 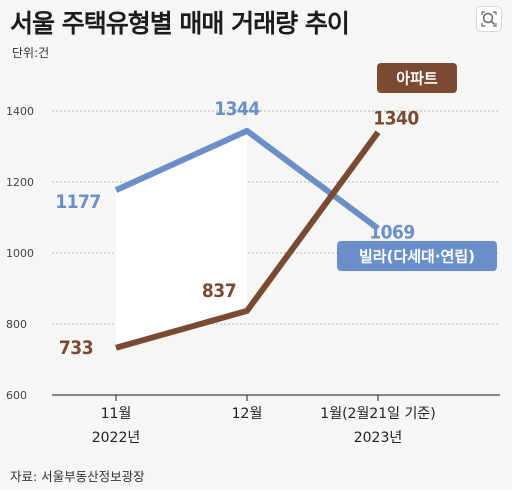 I want to click on x-tick-label-year: 2022년, so click(x=116, y=438).